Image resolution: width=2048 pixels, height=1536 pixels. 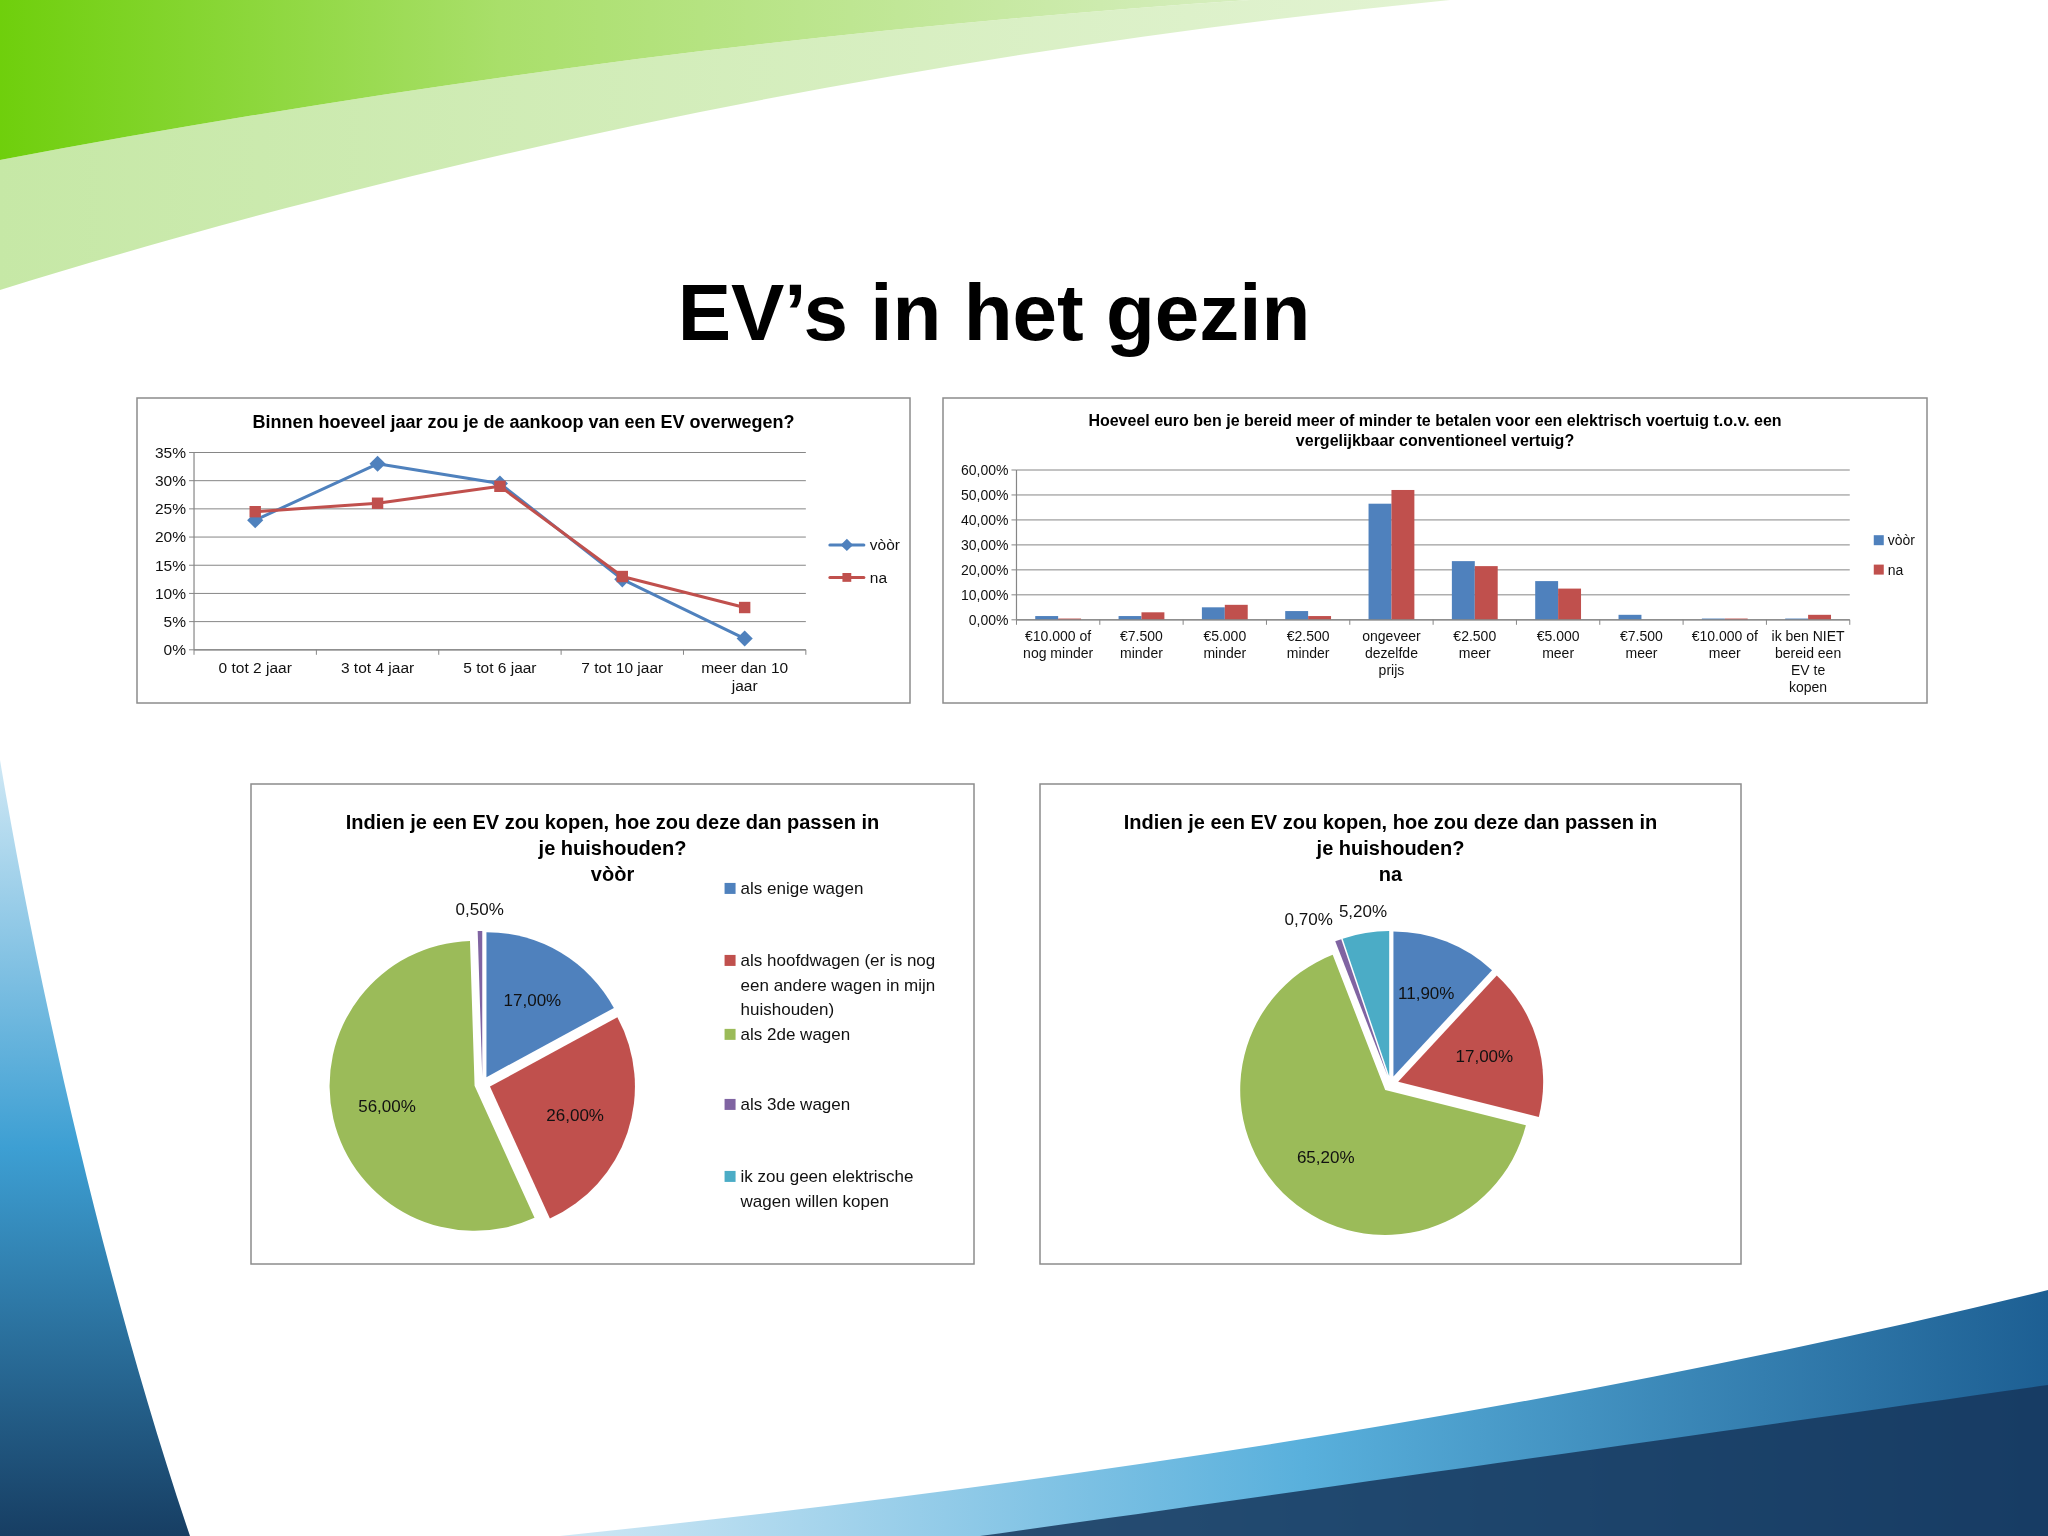 What do you see at coordinates (612, 874) in the screenshot?
I see `text: vòòr` at bounding box center [612, 874].